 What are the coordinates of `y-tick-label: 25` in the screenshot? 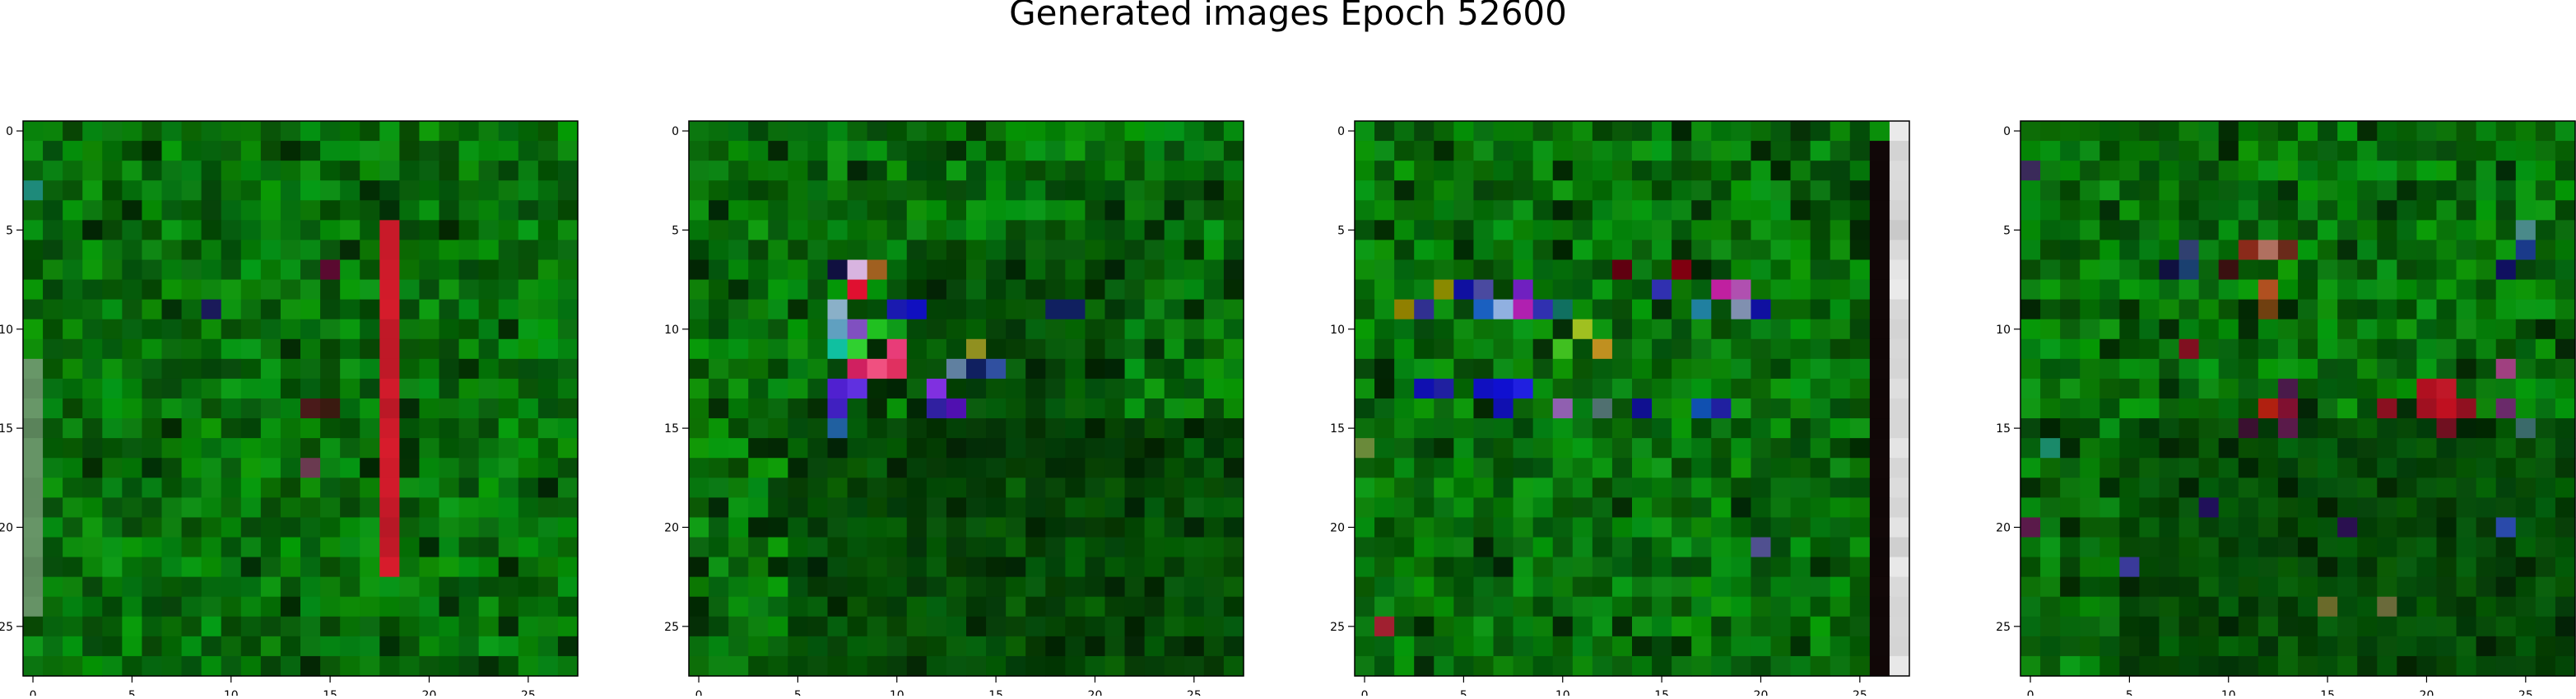 It's located at (671, 627).